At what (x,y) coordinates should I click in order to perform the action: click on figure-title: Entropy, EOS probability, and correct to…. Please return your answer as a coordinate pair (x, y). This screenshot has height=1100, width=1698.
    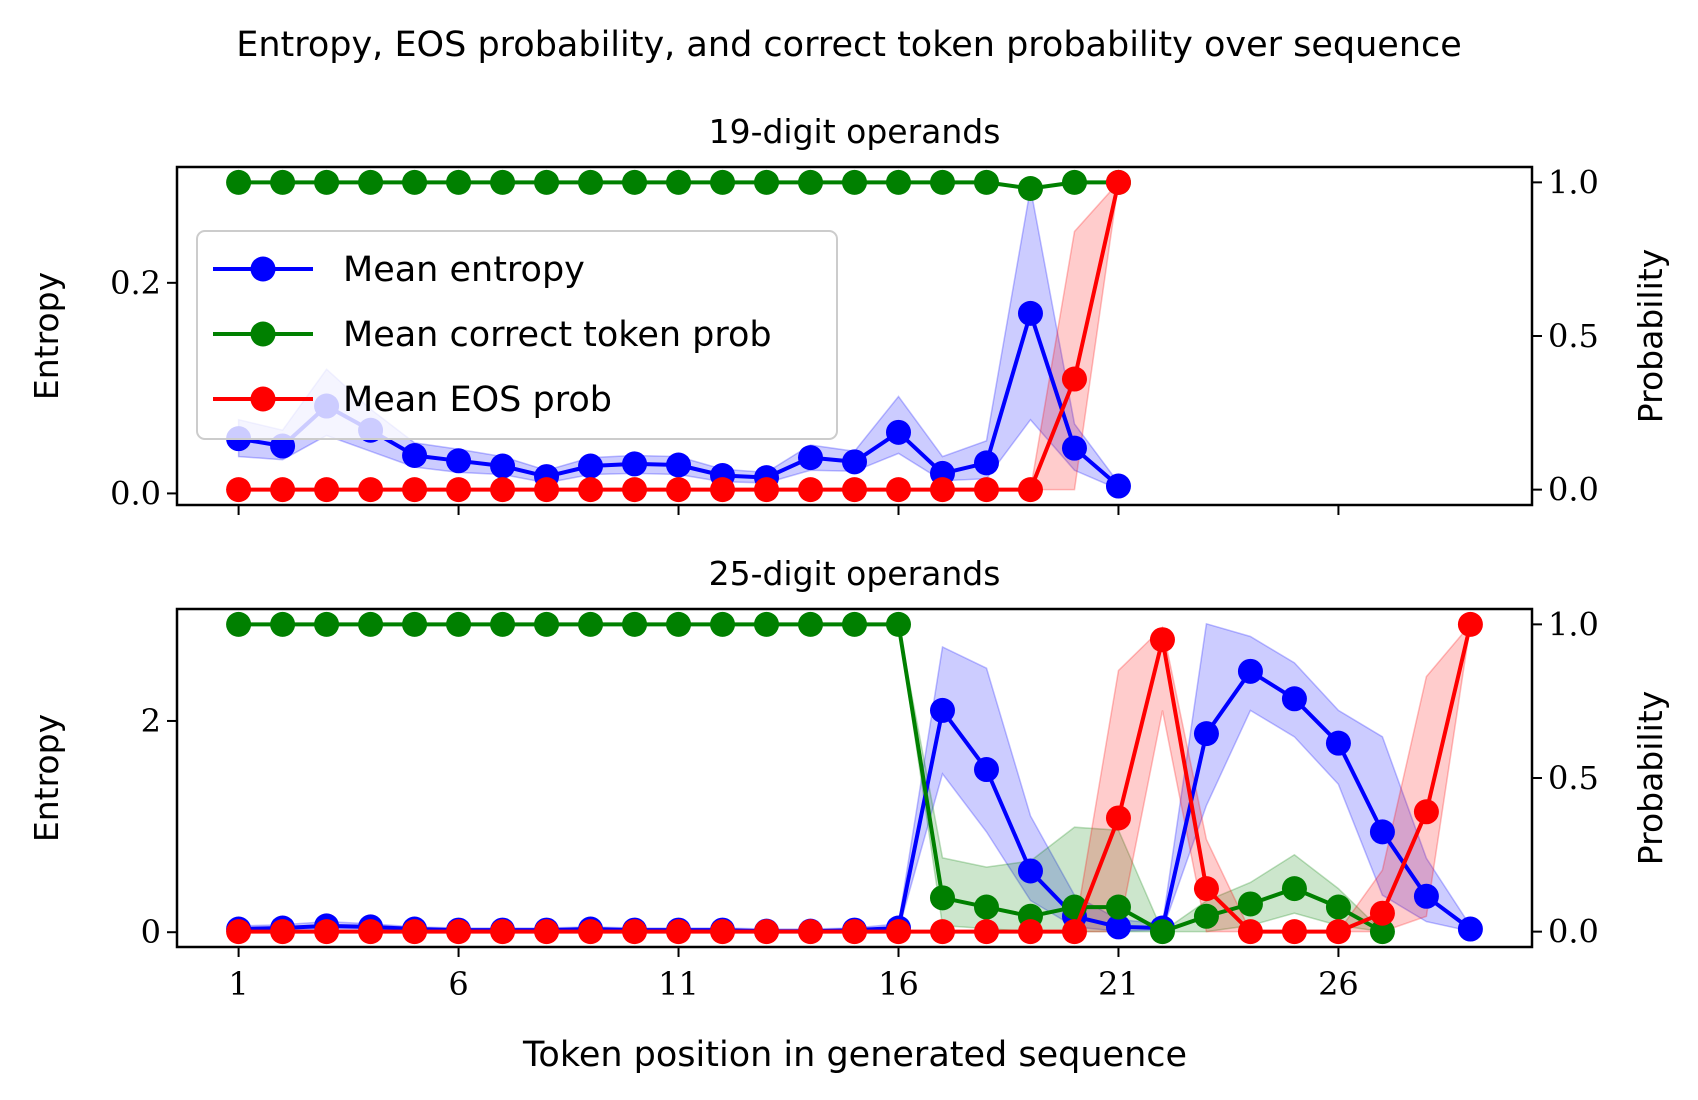
    Looking at the image, I should click on (849, 45).